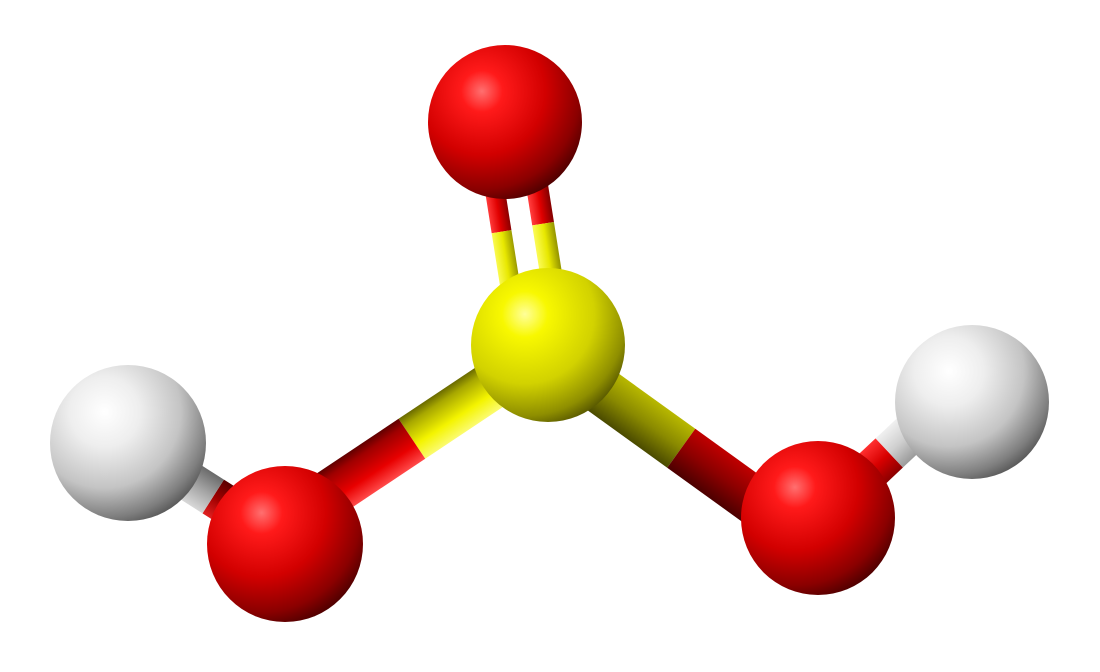 Image resolution: width=1100 pixels, height=672 pixels. I want to click on hydrogen-atom-right, so click(972, 402).